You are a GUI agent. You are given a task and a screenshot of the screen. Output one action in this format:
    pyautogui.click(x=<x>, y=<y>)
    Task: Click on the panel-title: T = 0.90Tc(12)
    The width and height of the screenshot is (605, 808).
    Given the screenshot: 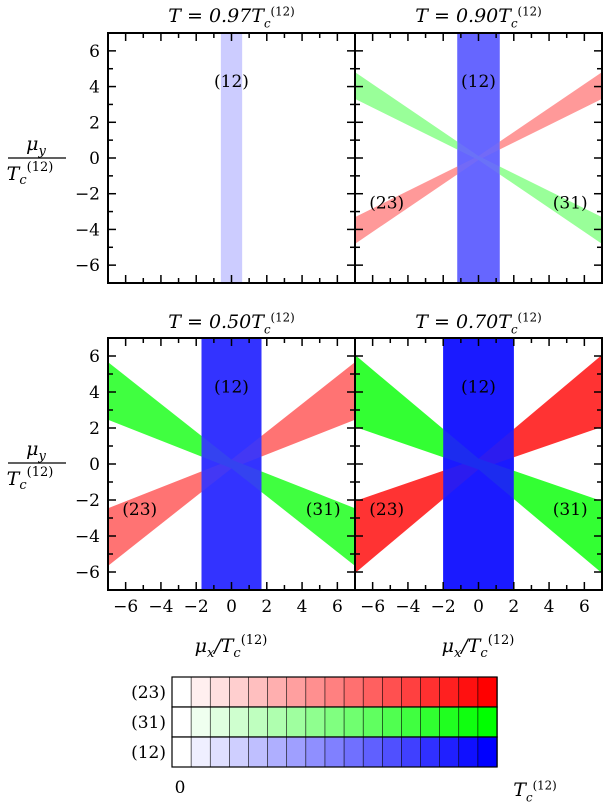 What is the action you would take?
    pyautogui.click(x=478, y=18)
    